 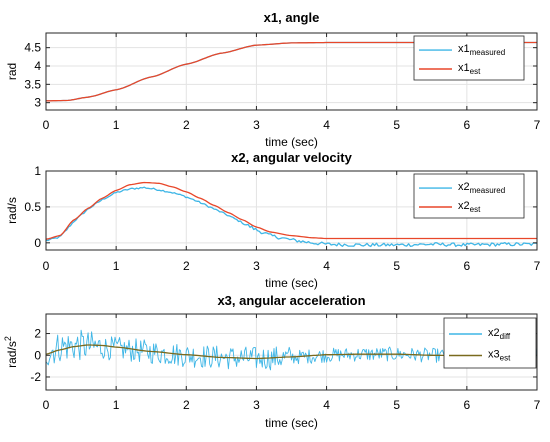 What do you see at coordinates (32, 48) in the screenshot?
I see `y-tick-label: 4.5` at bounding box center [32, 48].